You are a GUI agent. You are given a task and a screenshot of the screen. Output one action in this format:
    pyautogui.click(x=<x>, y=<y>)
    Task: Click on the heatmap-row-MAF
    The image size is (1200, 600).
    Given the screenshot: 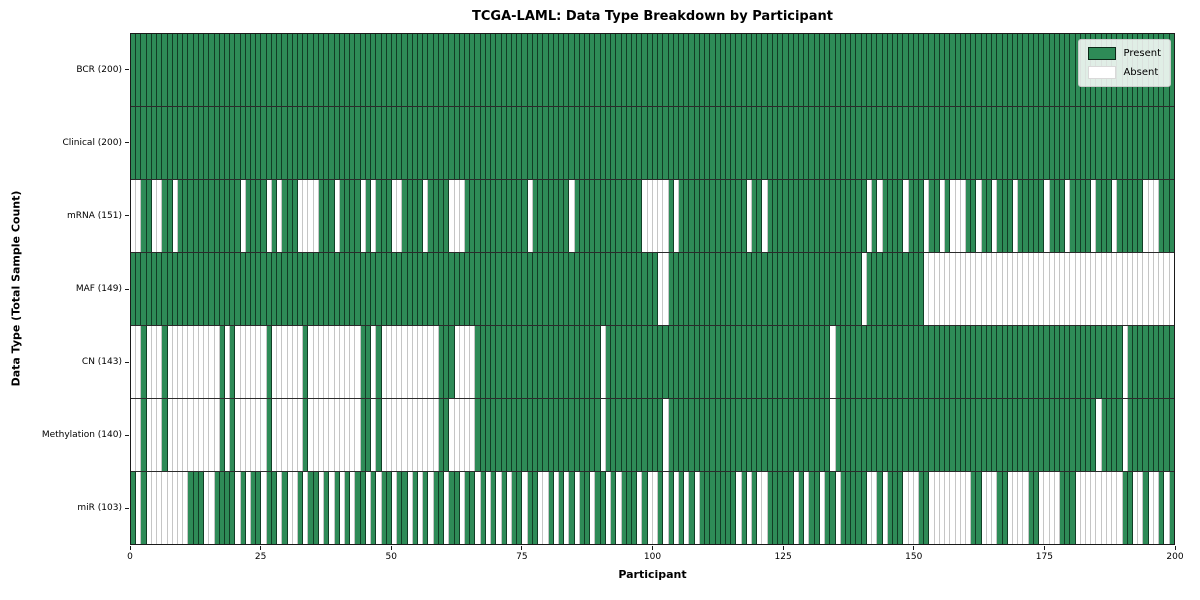 What is the action you would take?
    pyautogui.click(x=652, y=289)
    